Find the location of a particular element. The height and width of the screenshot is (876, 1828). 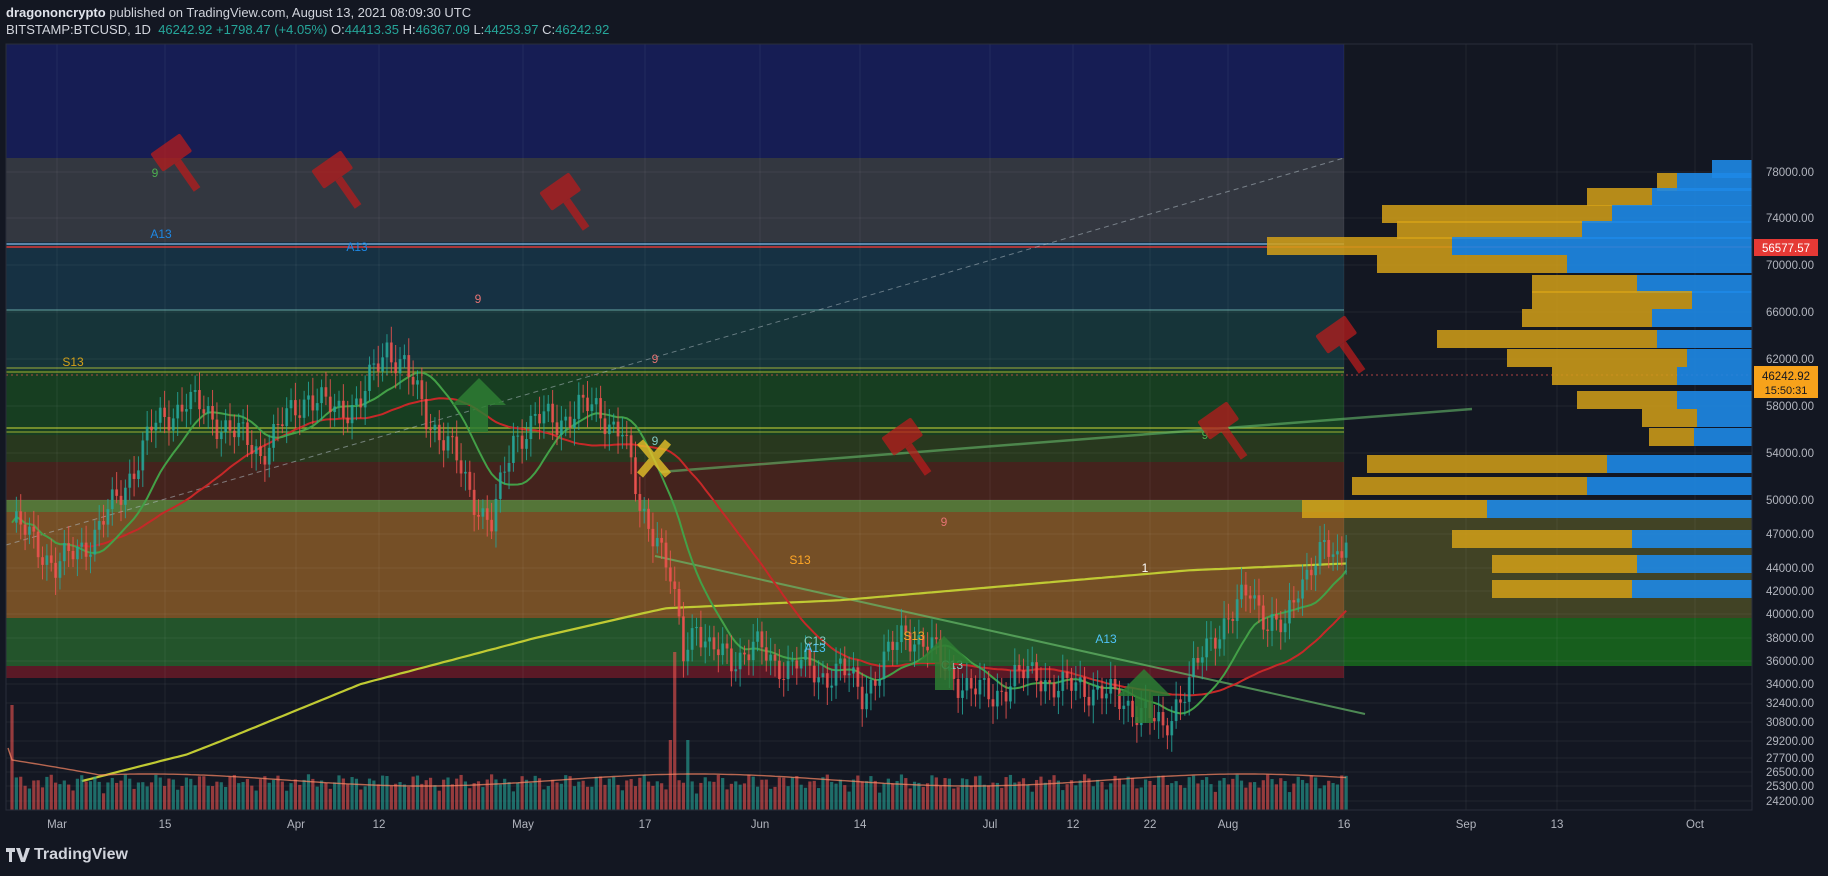

td-annotation-label: C13 is located at coordinates (815, 641).